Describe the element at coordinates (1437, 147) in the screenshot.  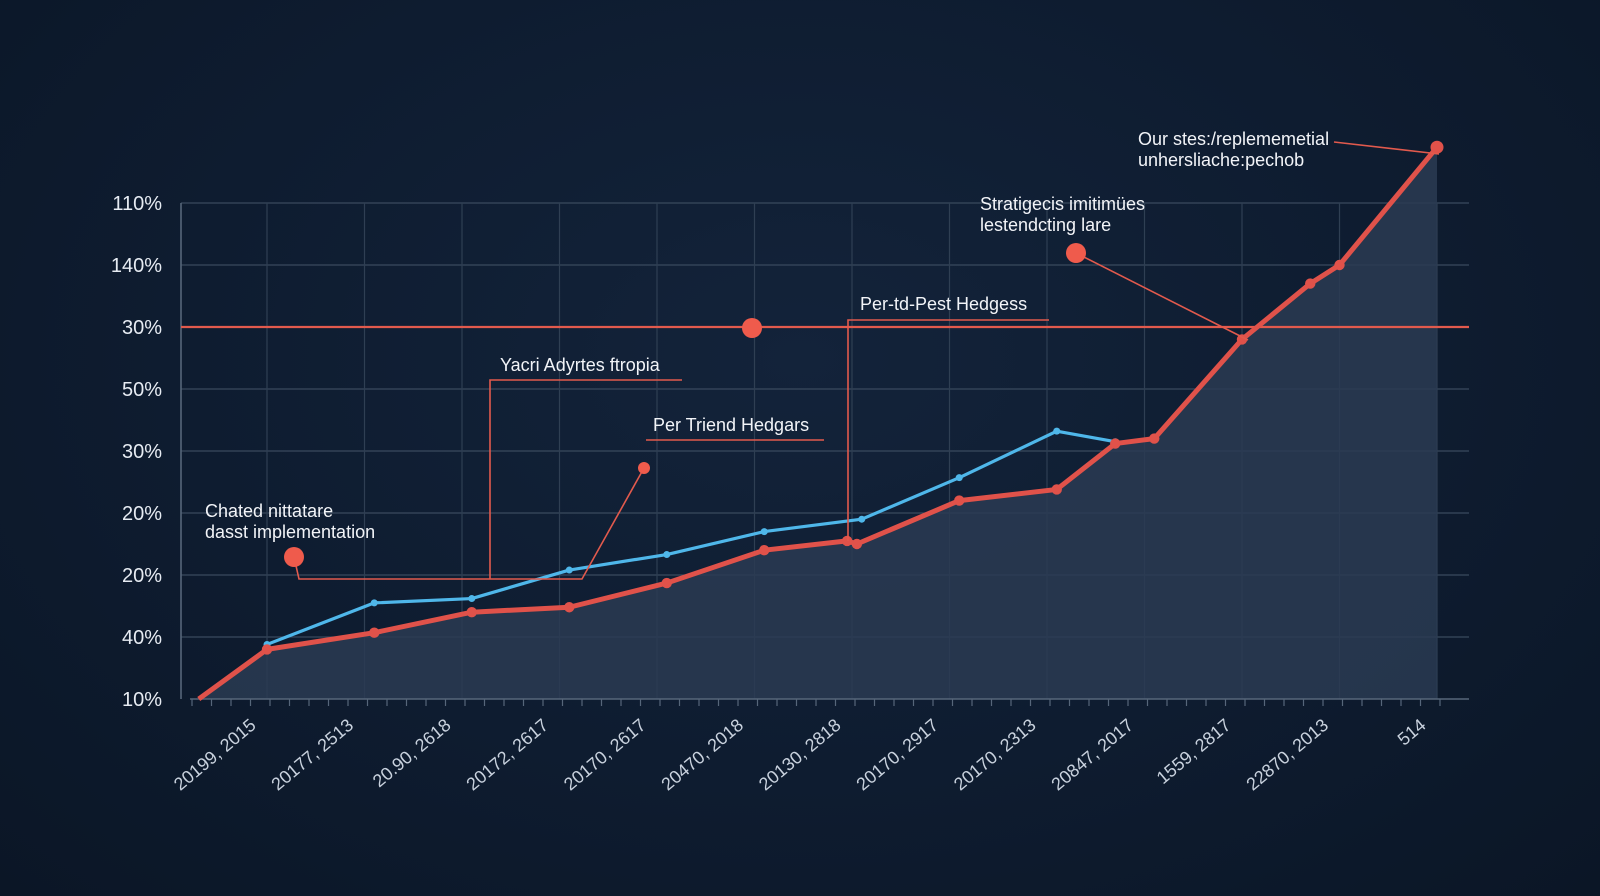
I see `series-end-point` at that location.